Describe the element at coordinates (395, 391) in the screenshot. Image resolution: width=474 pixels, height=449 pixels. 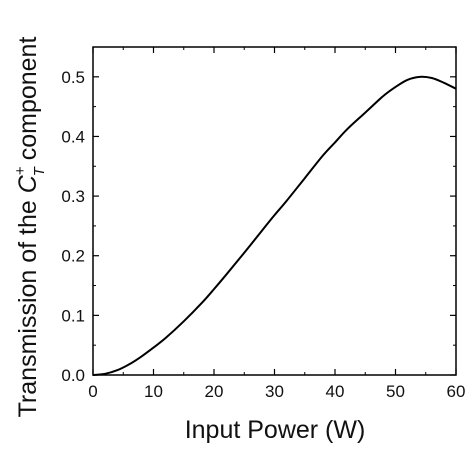
I see `x-tick-label: 50` at that location.